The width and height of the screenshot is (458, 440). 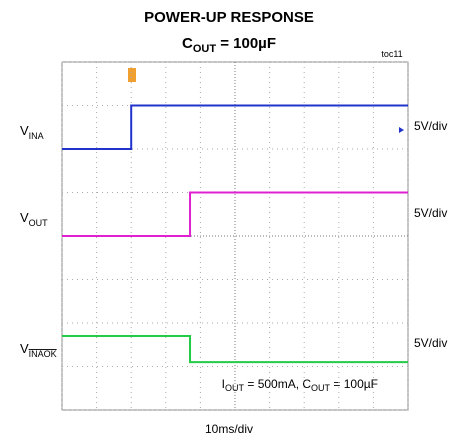 What do you see at coordinates (43, 354) in the screenshot?
I see `channel-label-sub: INAOK` at bounding box center [43, 354].